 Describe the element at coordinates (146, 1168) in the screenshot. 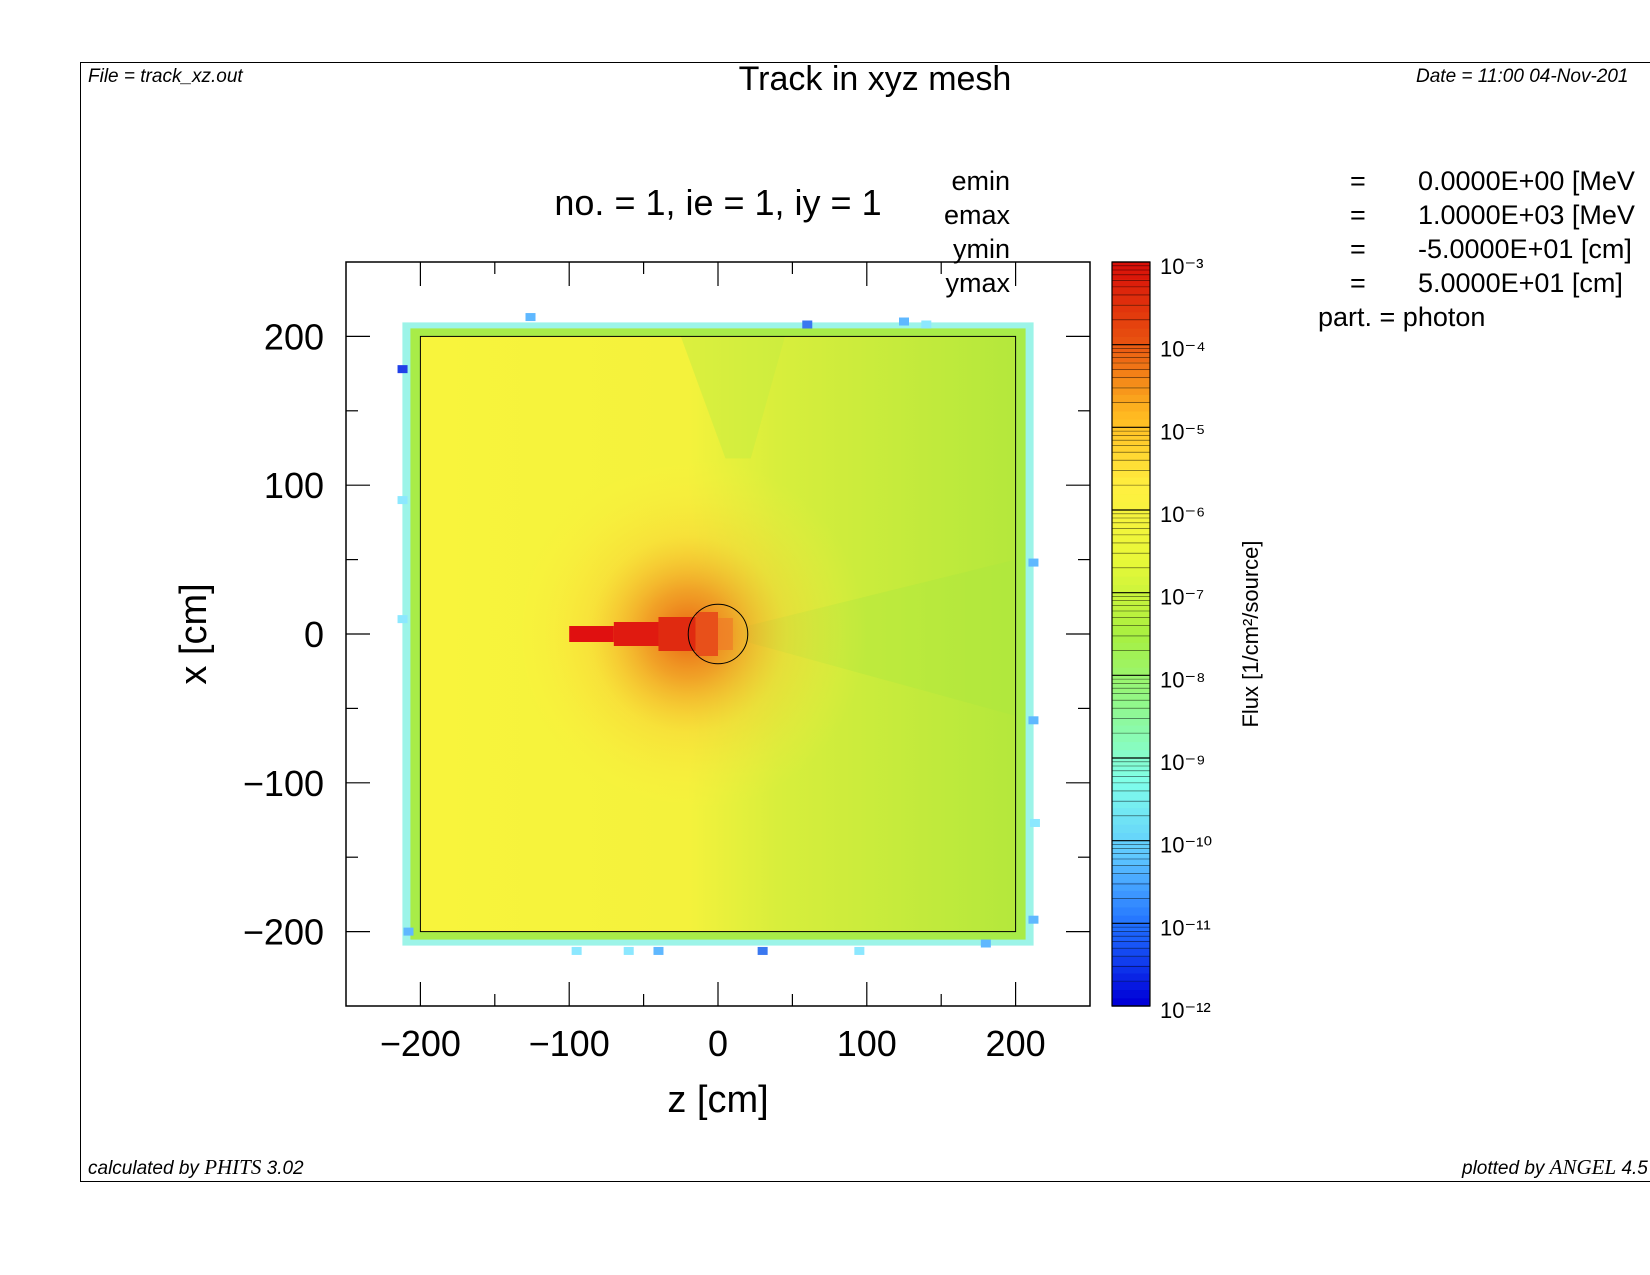

I see `calculated-prefix: calculated by` at that location.